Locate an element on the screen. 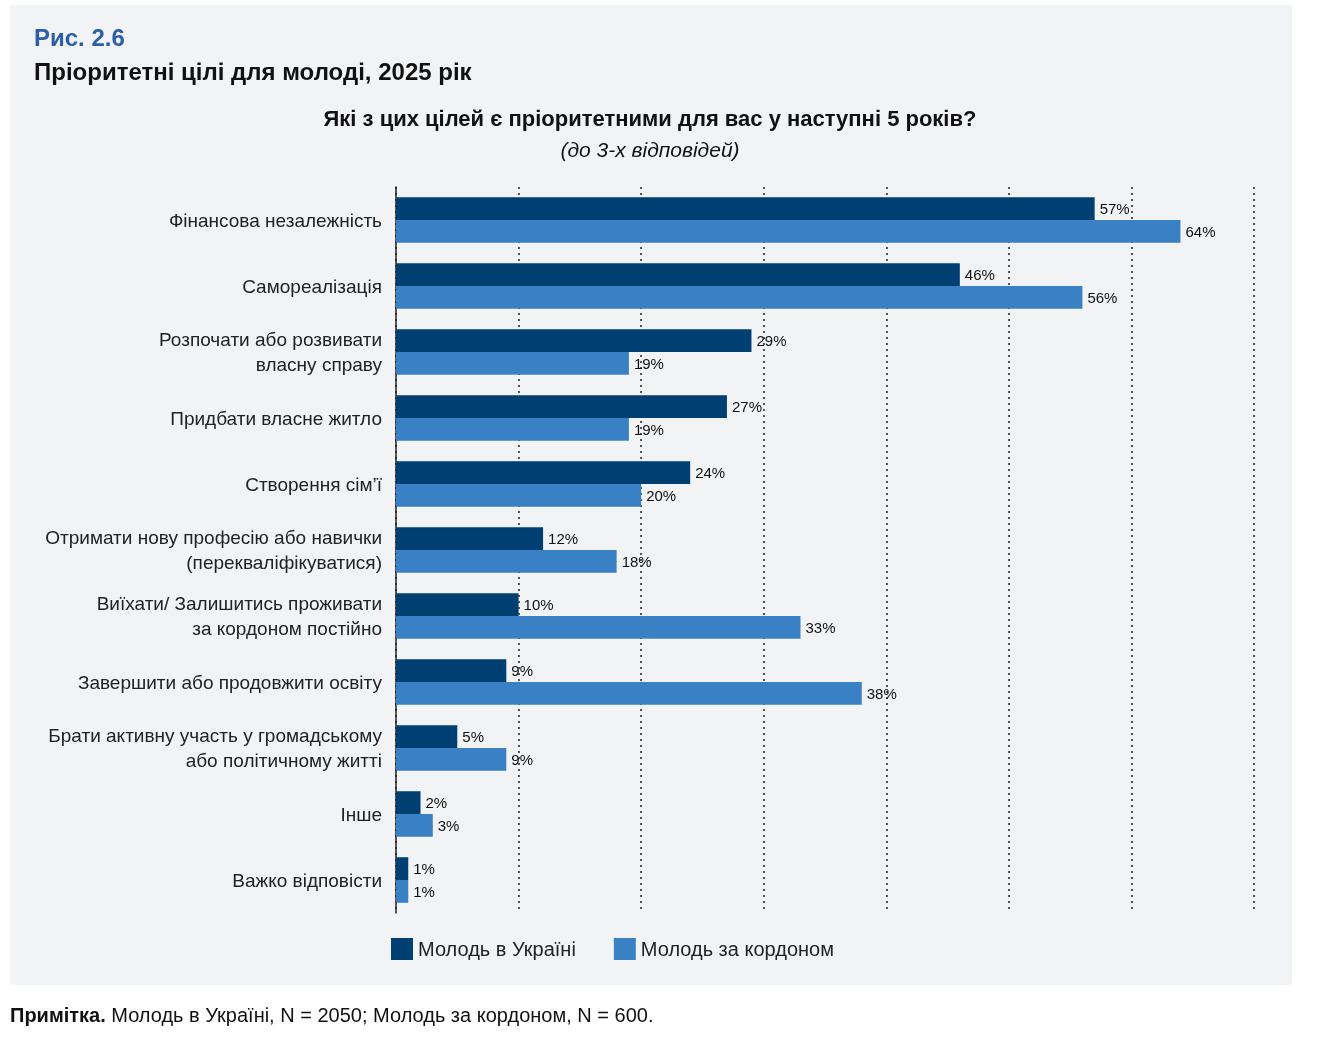  data-label: 24% is located at coordinates (710, 473).